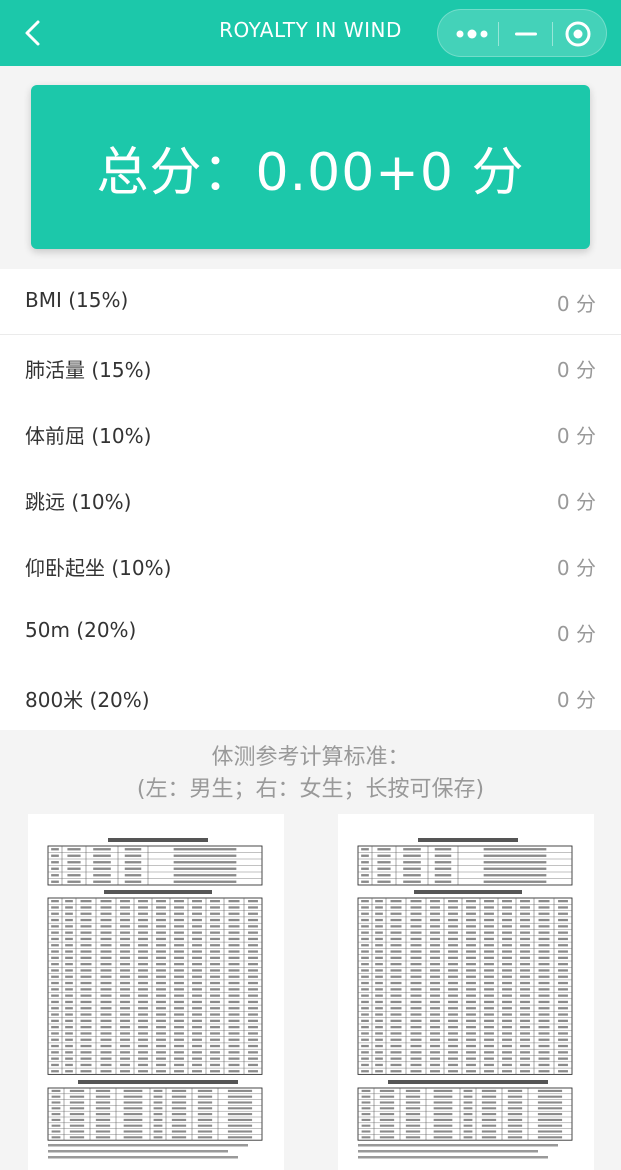 The height and width of the screenshot is (1170, 621). What do you see at coordinates (310, 368) in the screenshot?
I see `score-row-vital-capacity: 肺活量 (15%) 0 分` at bounding box center [310, 368].